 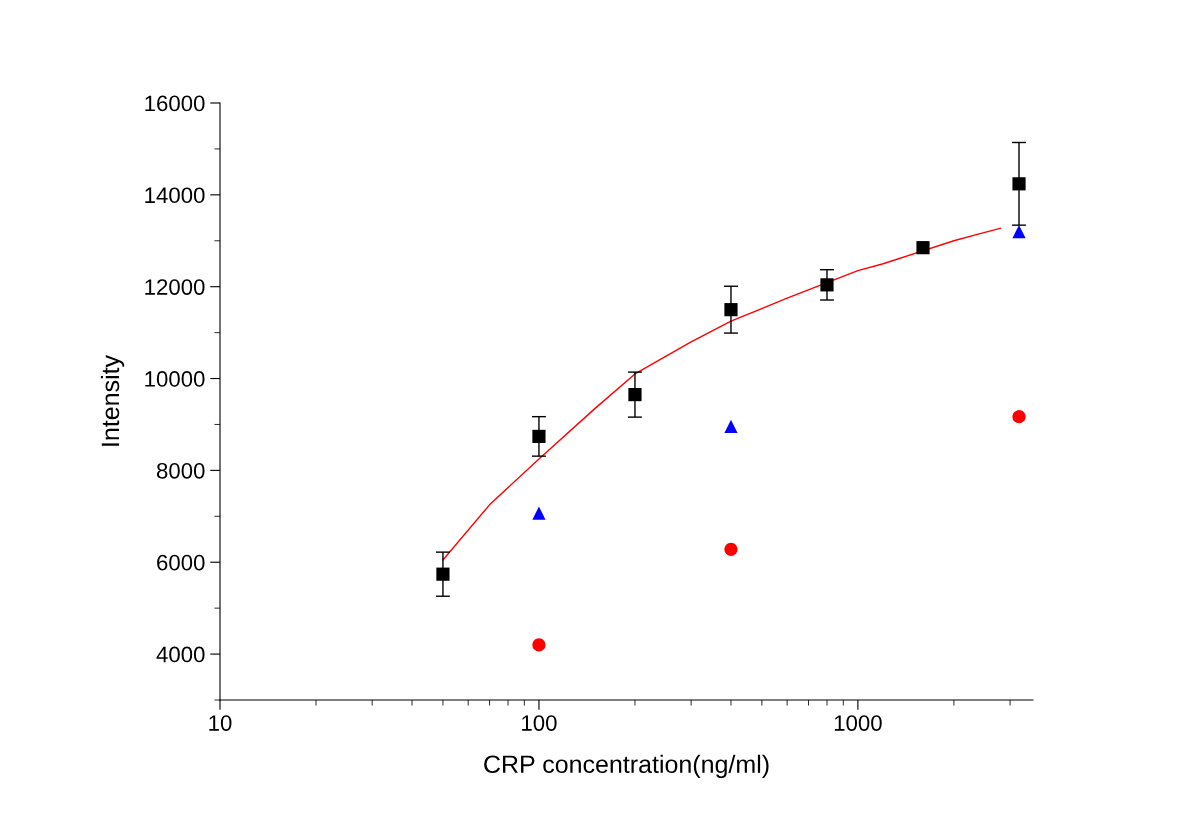 I want to click on y-tick-label: 6000, so click(x=181, y=562).